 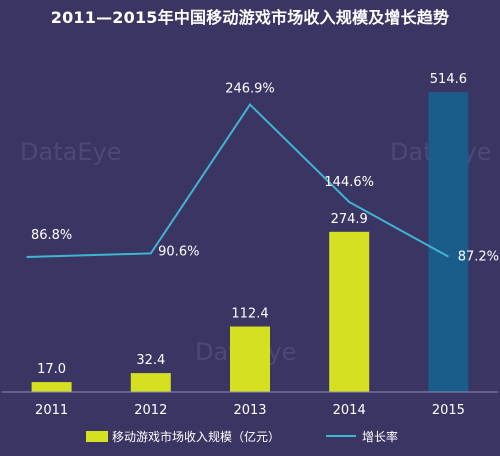 I want to click on bar-value-label-2015: 514.6, so click(x=448, y=79).